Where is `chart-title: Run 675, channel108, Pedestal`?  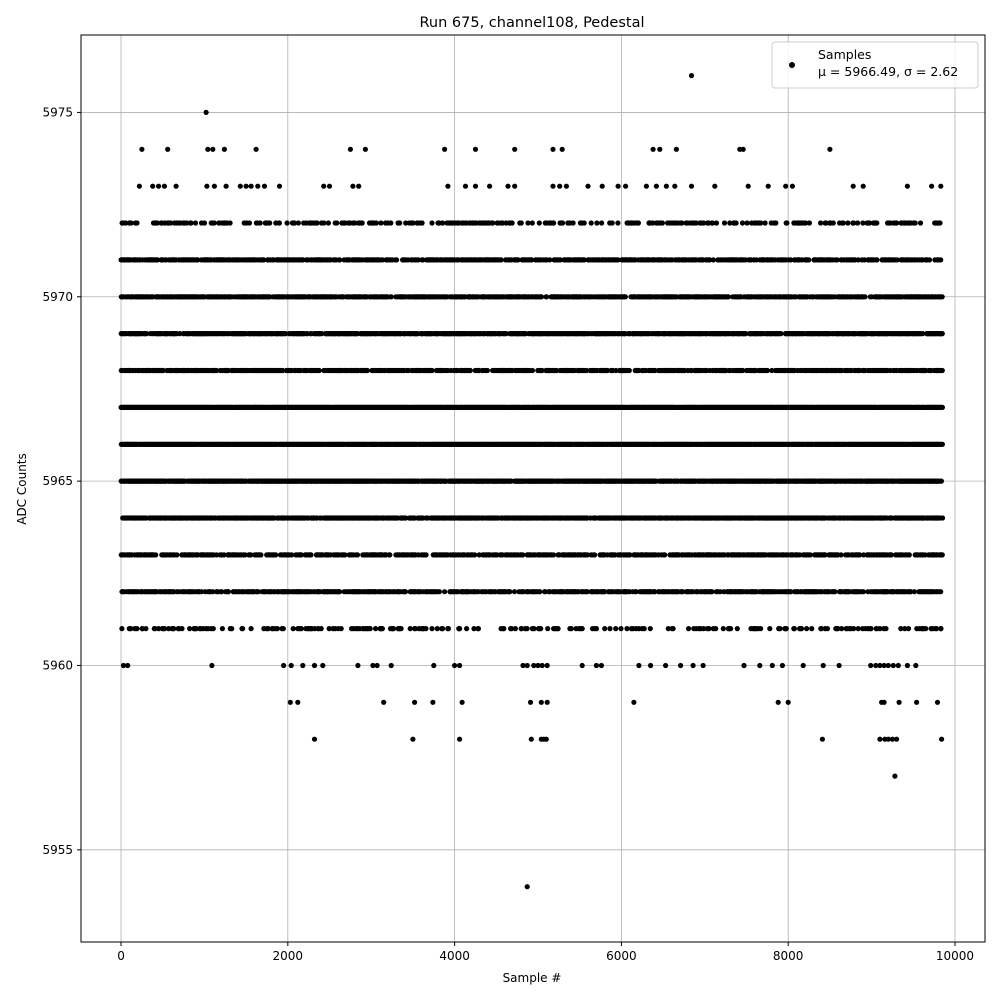 chart-title: Run 675, channel108, Pedestal is located at coordinates (531, 23).